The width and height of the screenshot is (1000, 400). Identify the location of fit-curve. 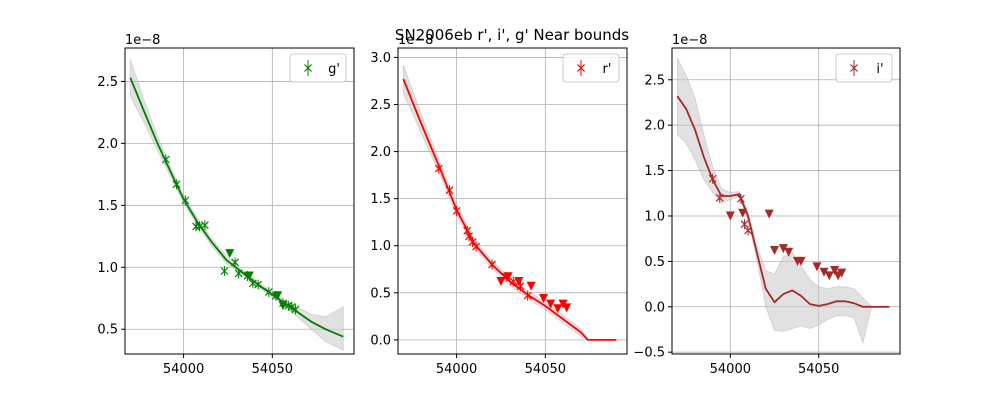
(783, 201).